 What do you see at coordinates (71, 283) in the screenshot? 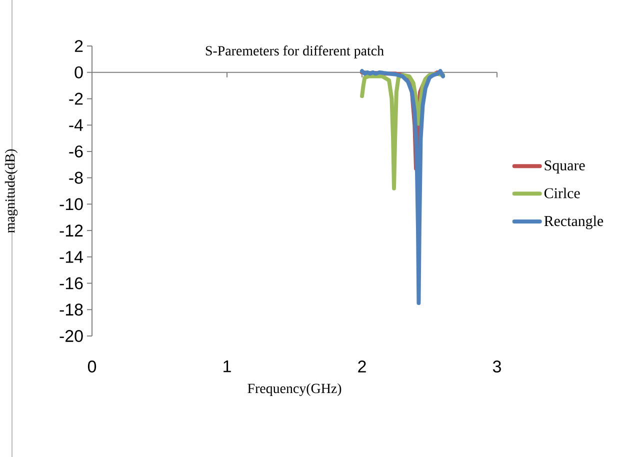
I see `y-tick-label: -16` at bounding box center [71, 283].